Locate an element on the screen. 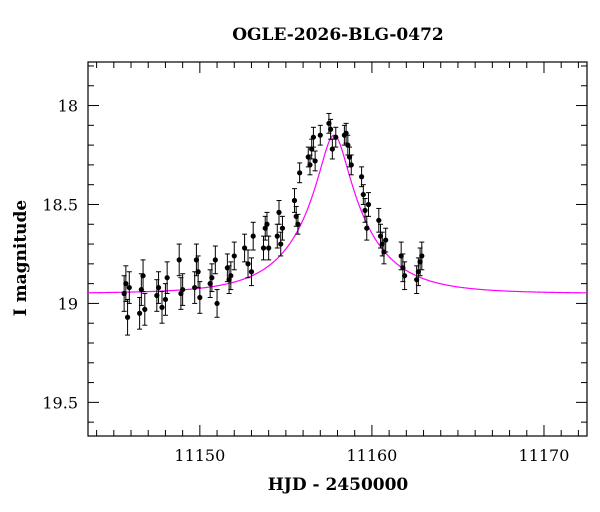 This screenshot has height=512, width=600. x-tick-label: 11160 is located at coordinates (371, 455).